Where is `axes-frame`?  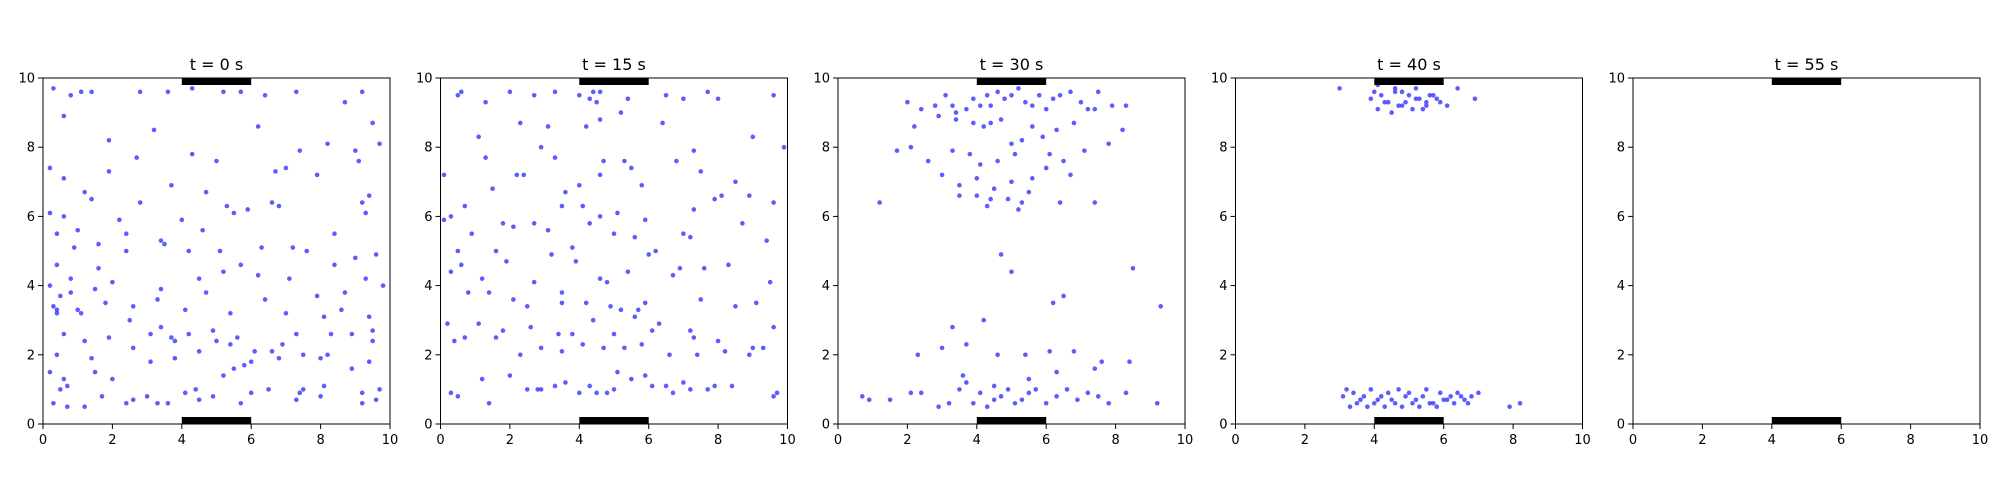
axes-frame is located at coordinates (216, 251).